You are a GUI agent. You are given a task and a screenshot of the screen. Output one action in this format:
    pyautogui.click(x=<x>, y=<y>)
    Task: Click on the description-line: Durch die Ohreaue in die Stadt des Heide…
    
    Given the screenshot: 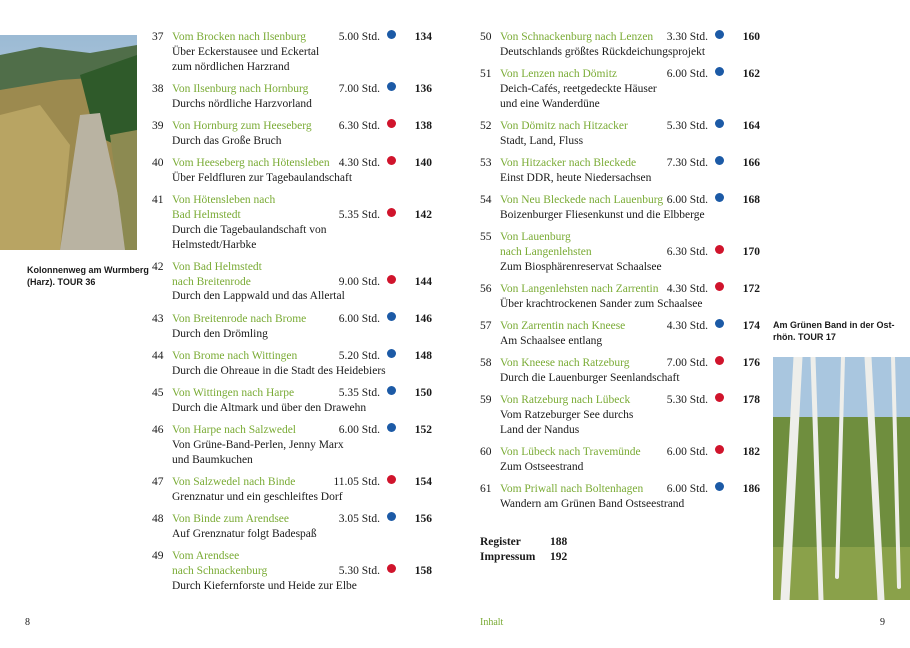 What is the action you would take?
    pyautogui.click(x=279, y=370)
    